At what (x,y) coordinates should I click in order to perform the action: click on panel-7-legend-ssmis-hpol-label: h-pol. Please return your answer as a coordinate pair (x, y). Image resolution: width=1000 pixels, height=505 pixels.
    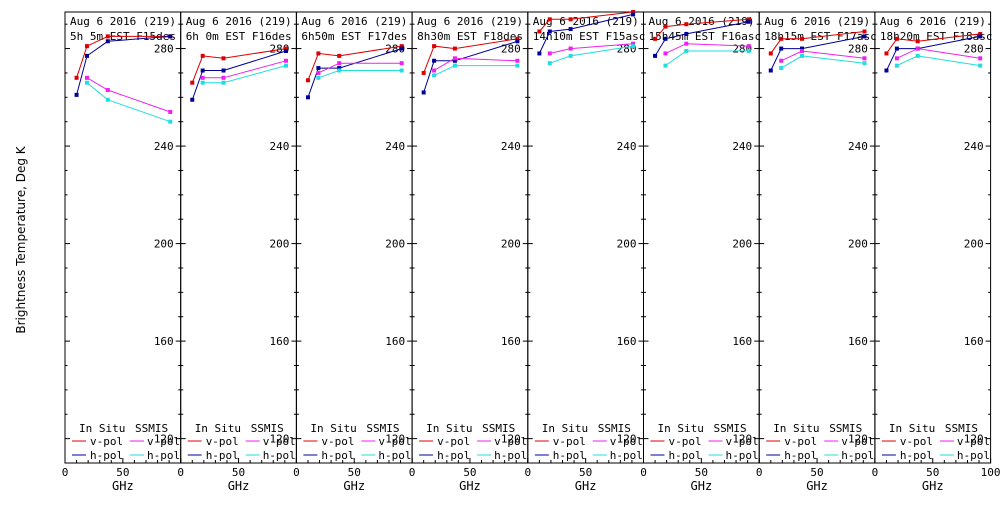
    Looking at the image, I should click on (857, 455).